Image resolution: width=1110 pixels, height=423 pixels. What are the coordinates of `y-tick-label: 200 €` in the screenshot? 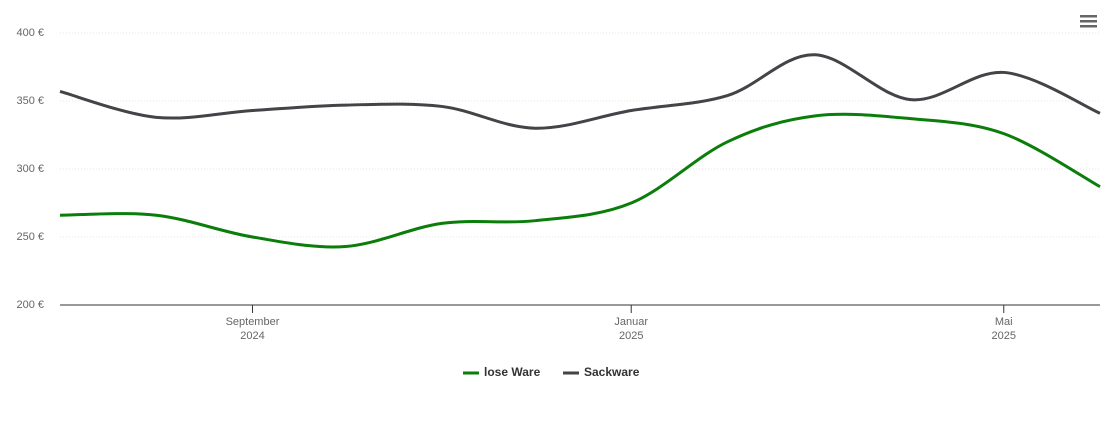 It's located at (30, 305).